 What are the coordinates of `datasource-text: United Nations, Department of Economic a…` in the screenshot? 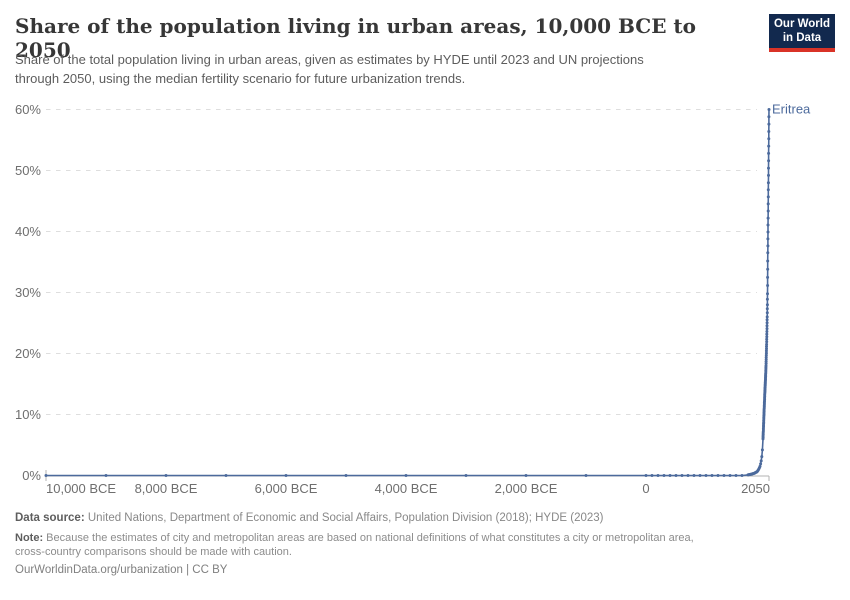 It's located at (345, 518).